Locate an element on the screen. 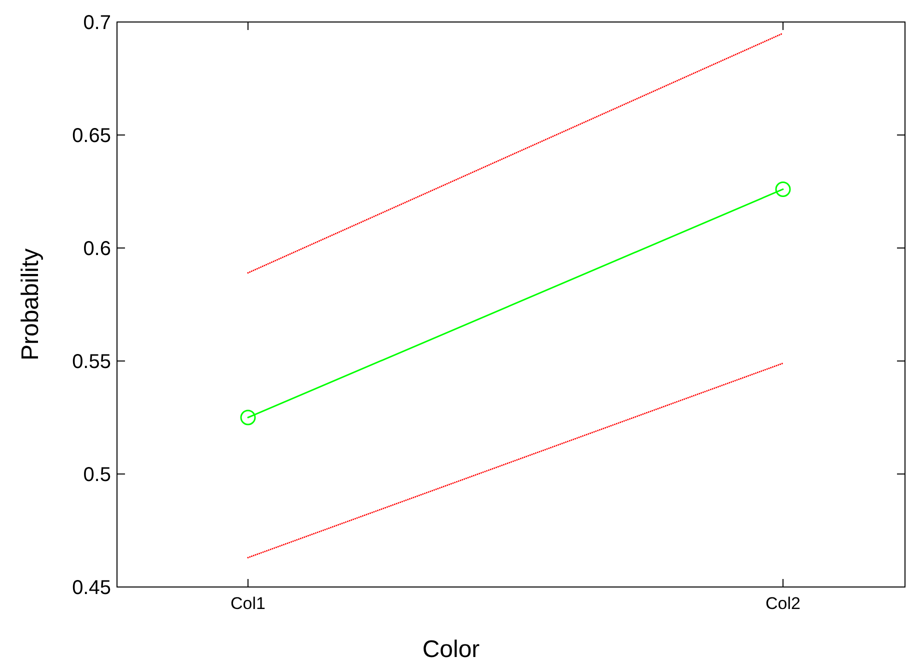  y-tick-label: 0.6 is located at coordinates (97, 249).